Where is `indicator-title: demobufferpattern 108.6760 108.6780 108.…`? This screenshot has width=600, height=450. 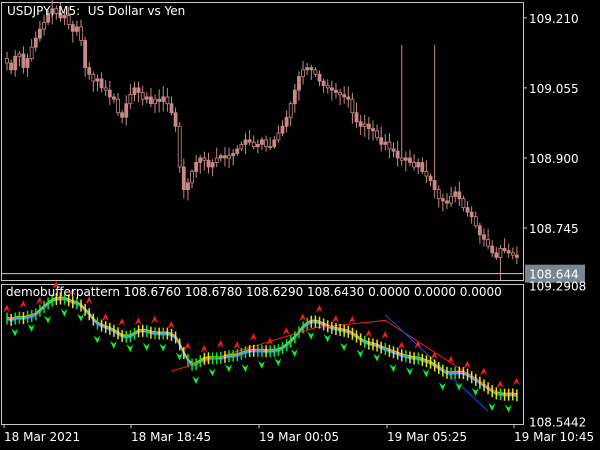 indicator-title: demobufferpattern 108.6760 108.6780 108.… is located at coordinates (254, 292).